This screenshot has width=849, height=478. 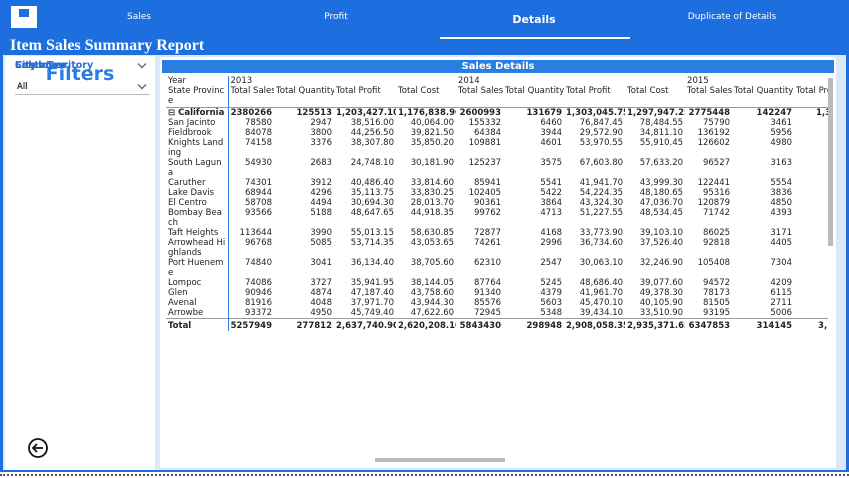 I want to click on cell: 67,603.80, so click(x=601, y=163).